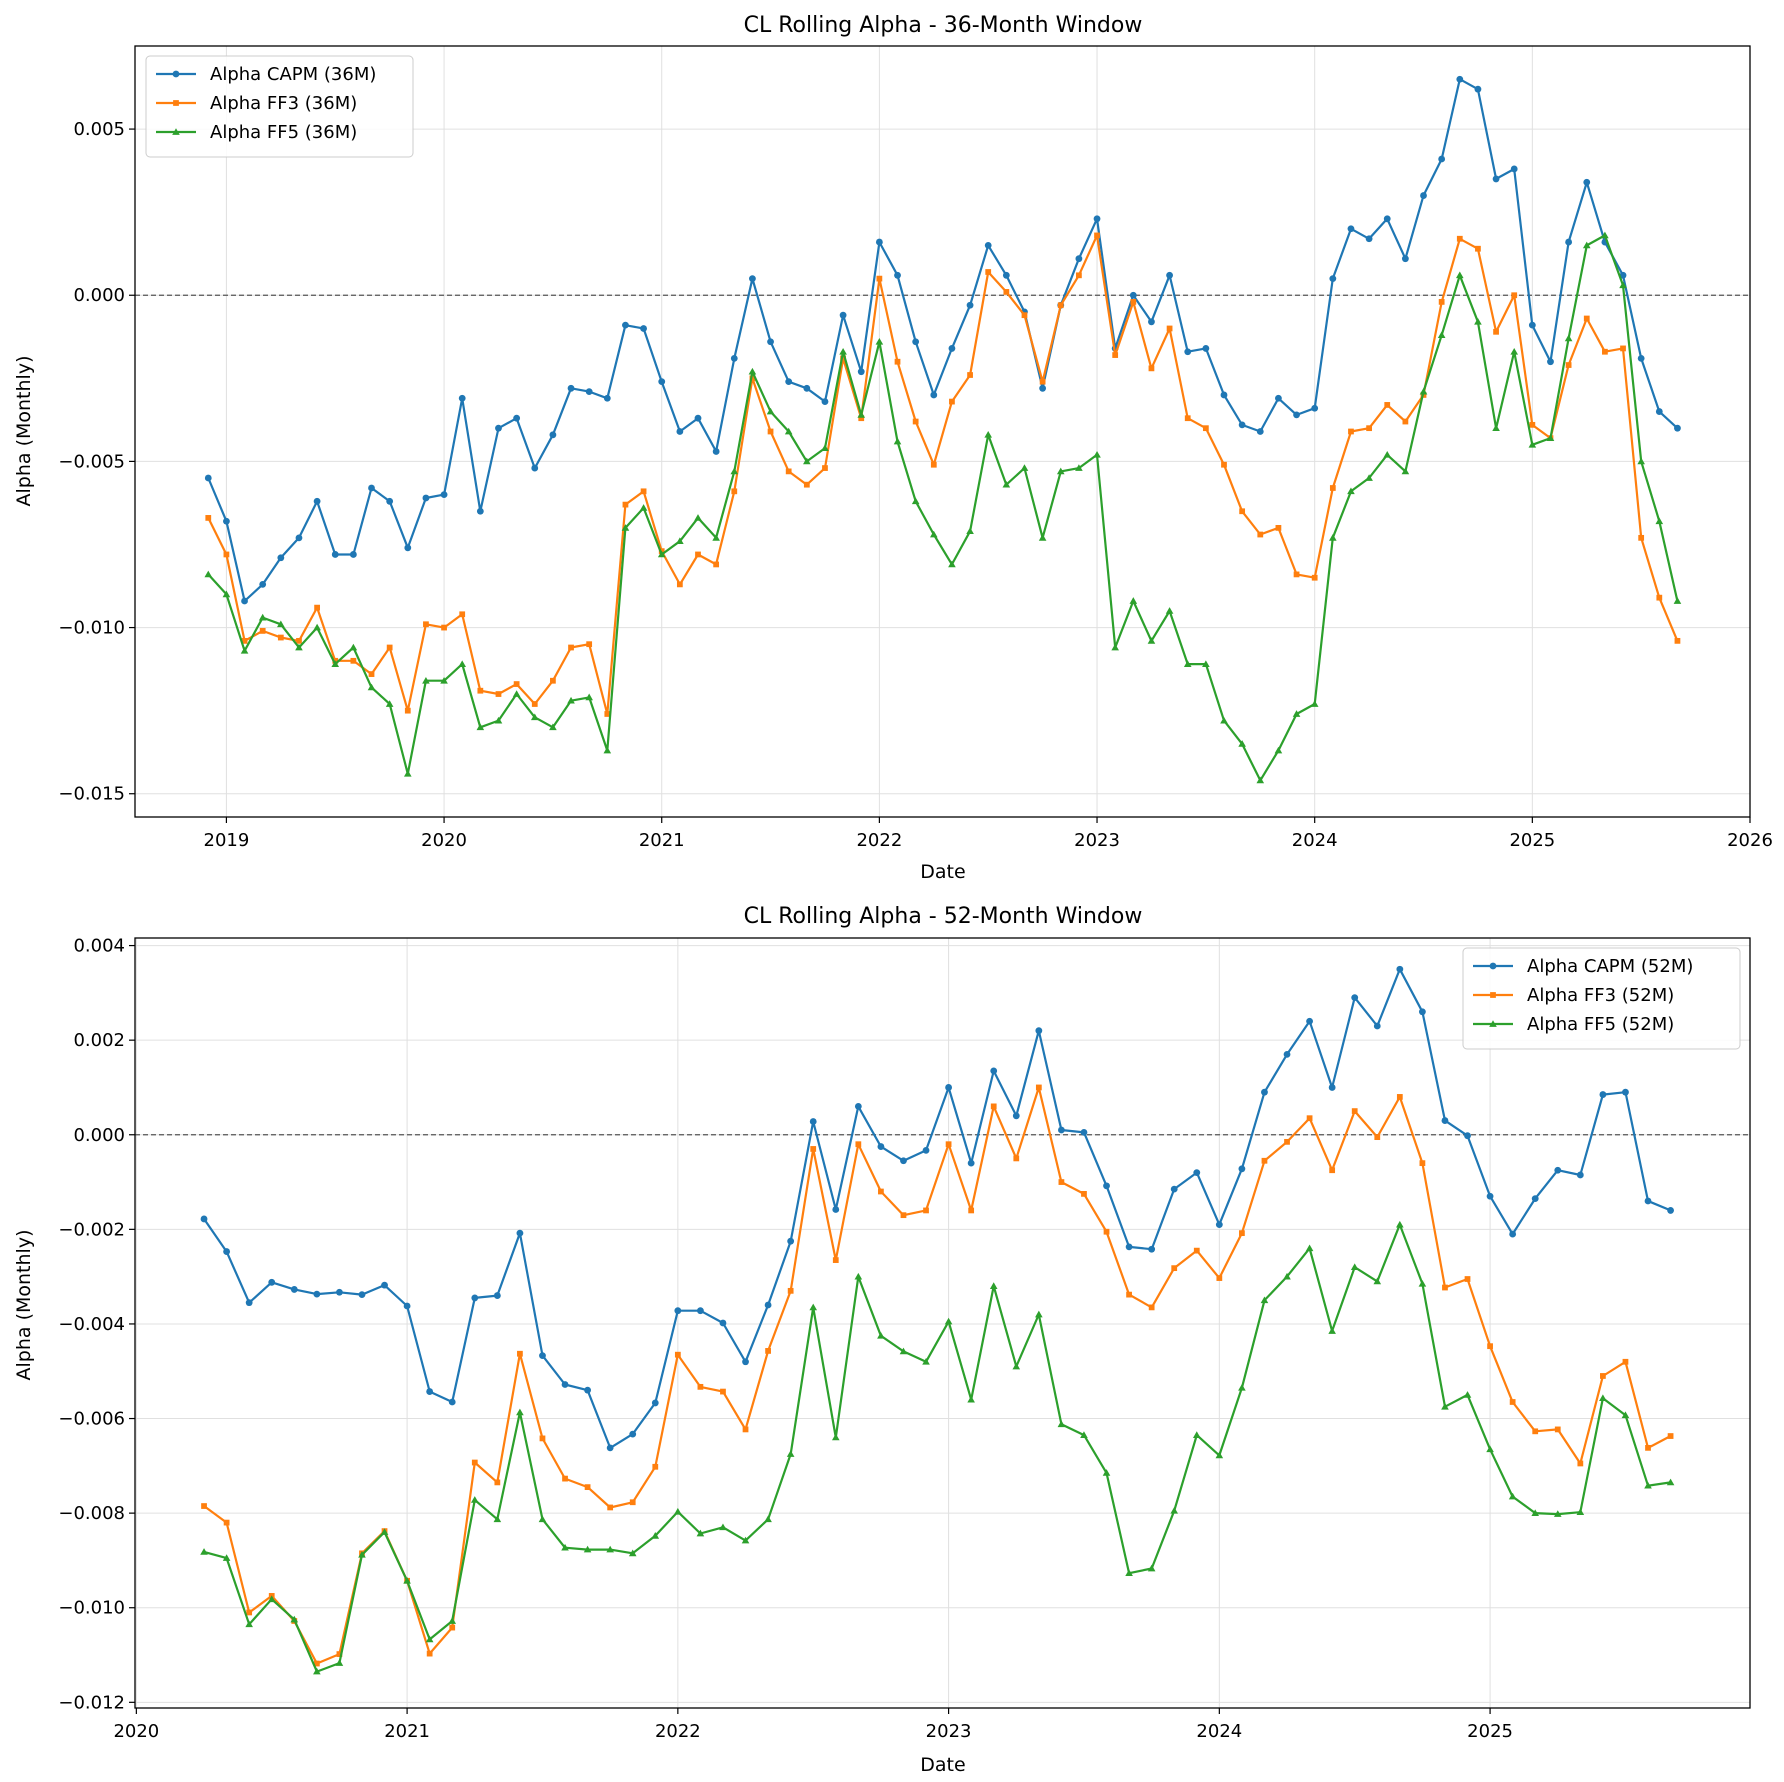 The width and height of the screenshot is (1784, 1782). Describe the element at coordinates (99, 1040) in the screenshot. I see `y-tick-label: 0.002` at that location.